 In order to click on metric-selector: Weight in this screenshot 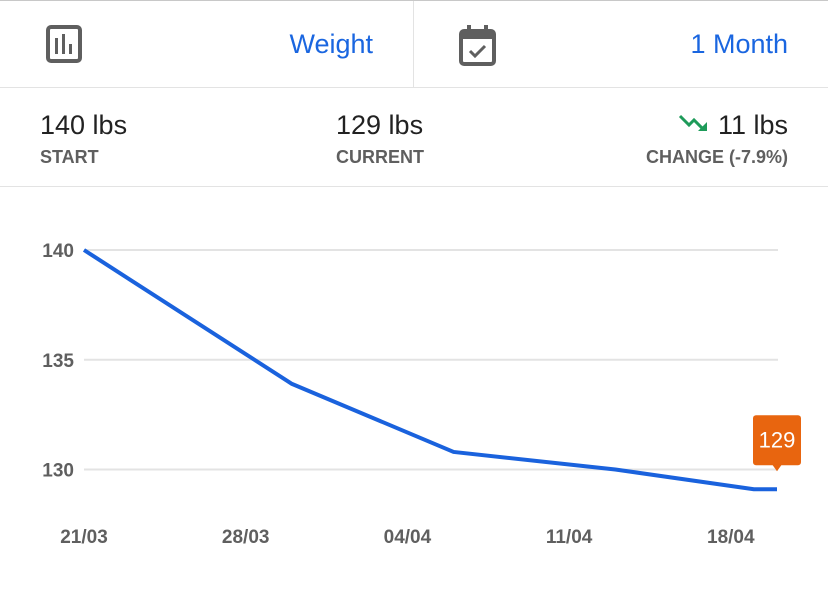, I will do `click(207, 44)`.